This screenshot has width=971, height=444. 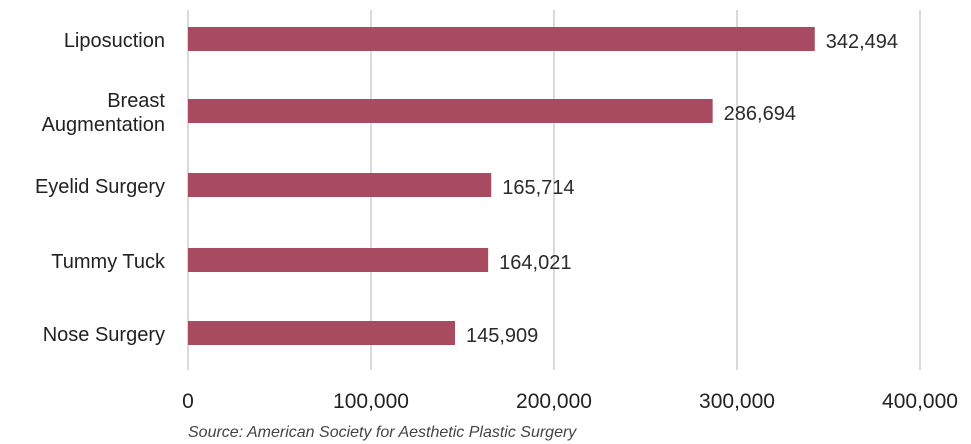 I want to click on category-label-3: Tummy Tuck, so click(x=108, y=262).